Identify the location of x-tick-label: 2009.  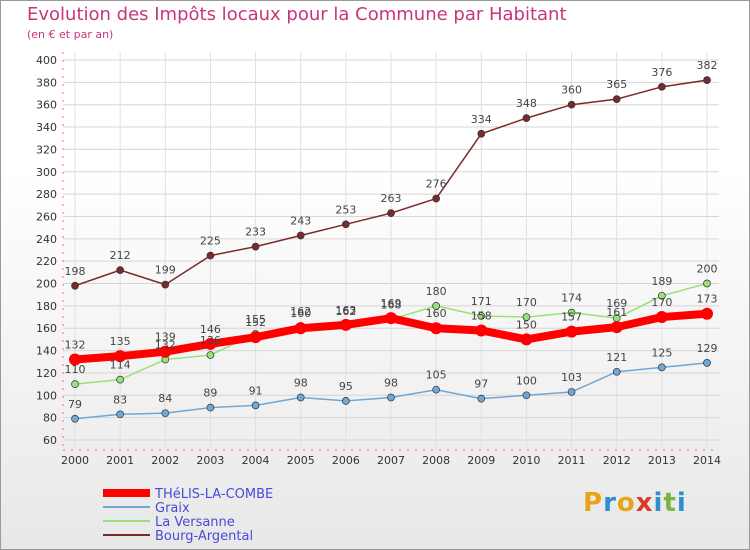
(481, 460).